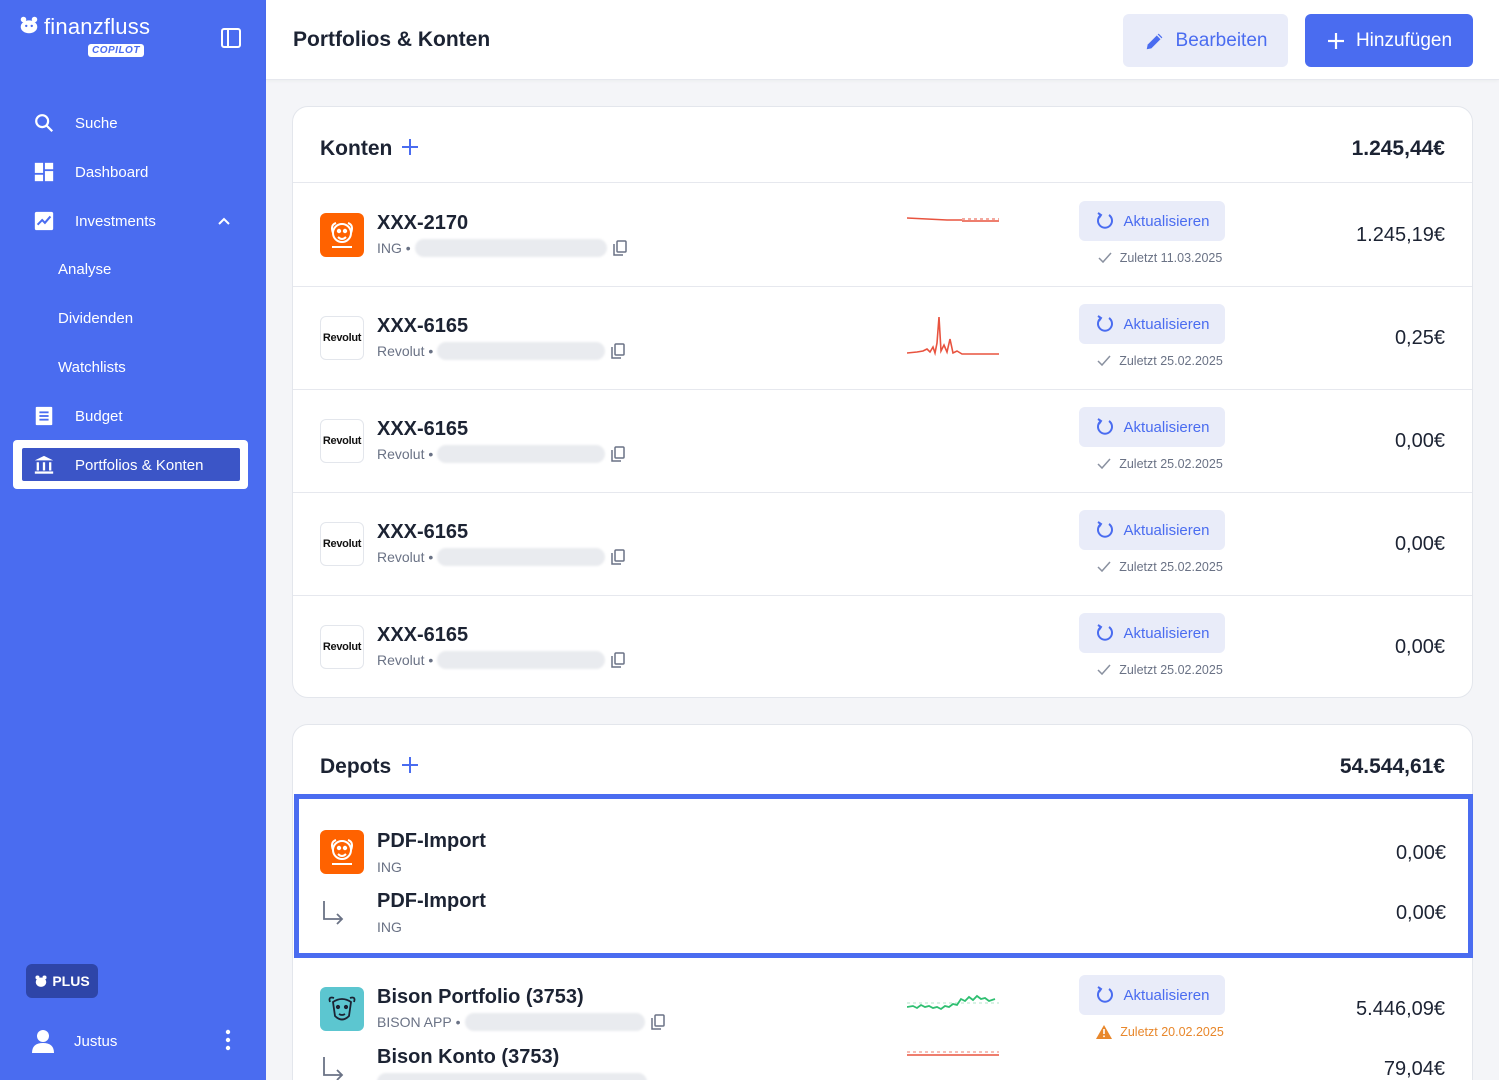 This screenshot has width=1499, height=1080. Describe the element at coordinates (1392, 766) in the screenshot. I see `depots-total: 54.544,61€` at that location.